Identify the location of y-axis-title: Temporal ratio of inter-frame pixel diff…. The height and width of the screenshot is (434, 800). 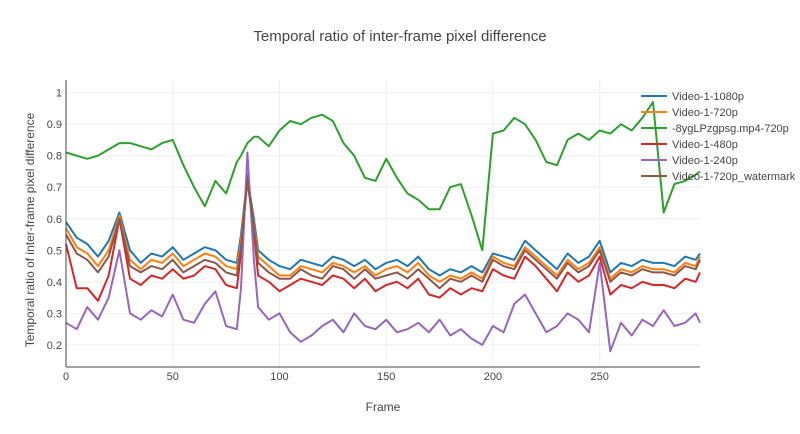
(30, 229).